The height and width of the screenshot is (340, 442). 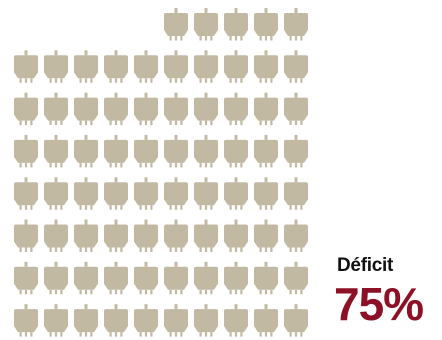 What do you see at coordinates (365, 265) in the screenshot?
I see `deficit-label: Déficit` at bounding box center [365, 265].